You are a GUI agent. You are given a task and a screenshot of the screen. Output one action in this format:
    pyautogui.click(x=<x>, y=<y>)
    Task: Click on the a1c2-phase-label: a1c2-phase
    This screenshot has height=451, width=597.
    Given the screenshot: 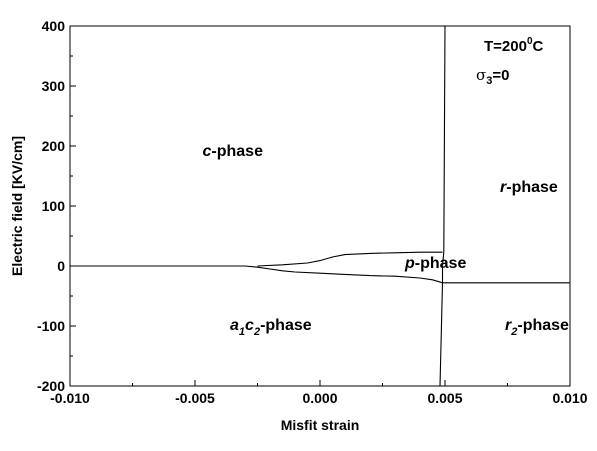 What is the action you would take?
    pyautogui.click(x=271, y=327)
    